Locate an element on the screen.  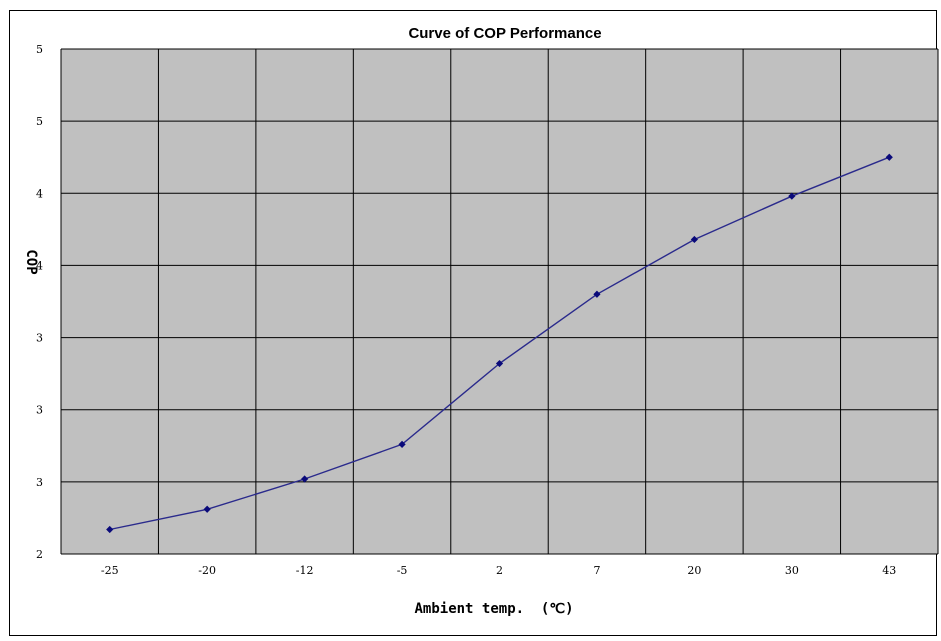
x-tick-label: -5 is located at coordinates (402, 570).